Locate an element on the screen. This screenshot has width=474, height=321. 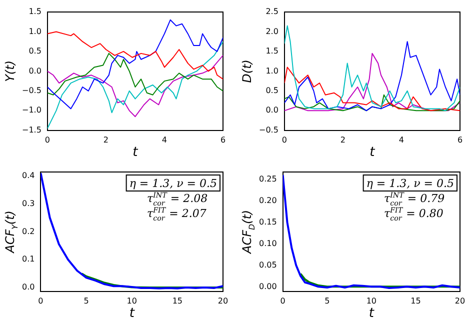
y-tick-label: 0.1 is located at coordinates (28, 259).